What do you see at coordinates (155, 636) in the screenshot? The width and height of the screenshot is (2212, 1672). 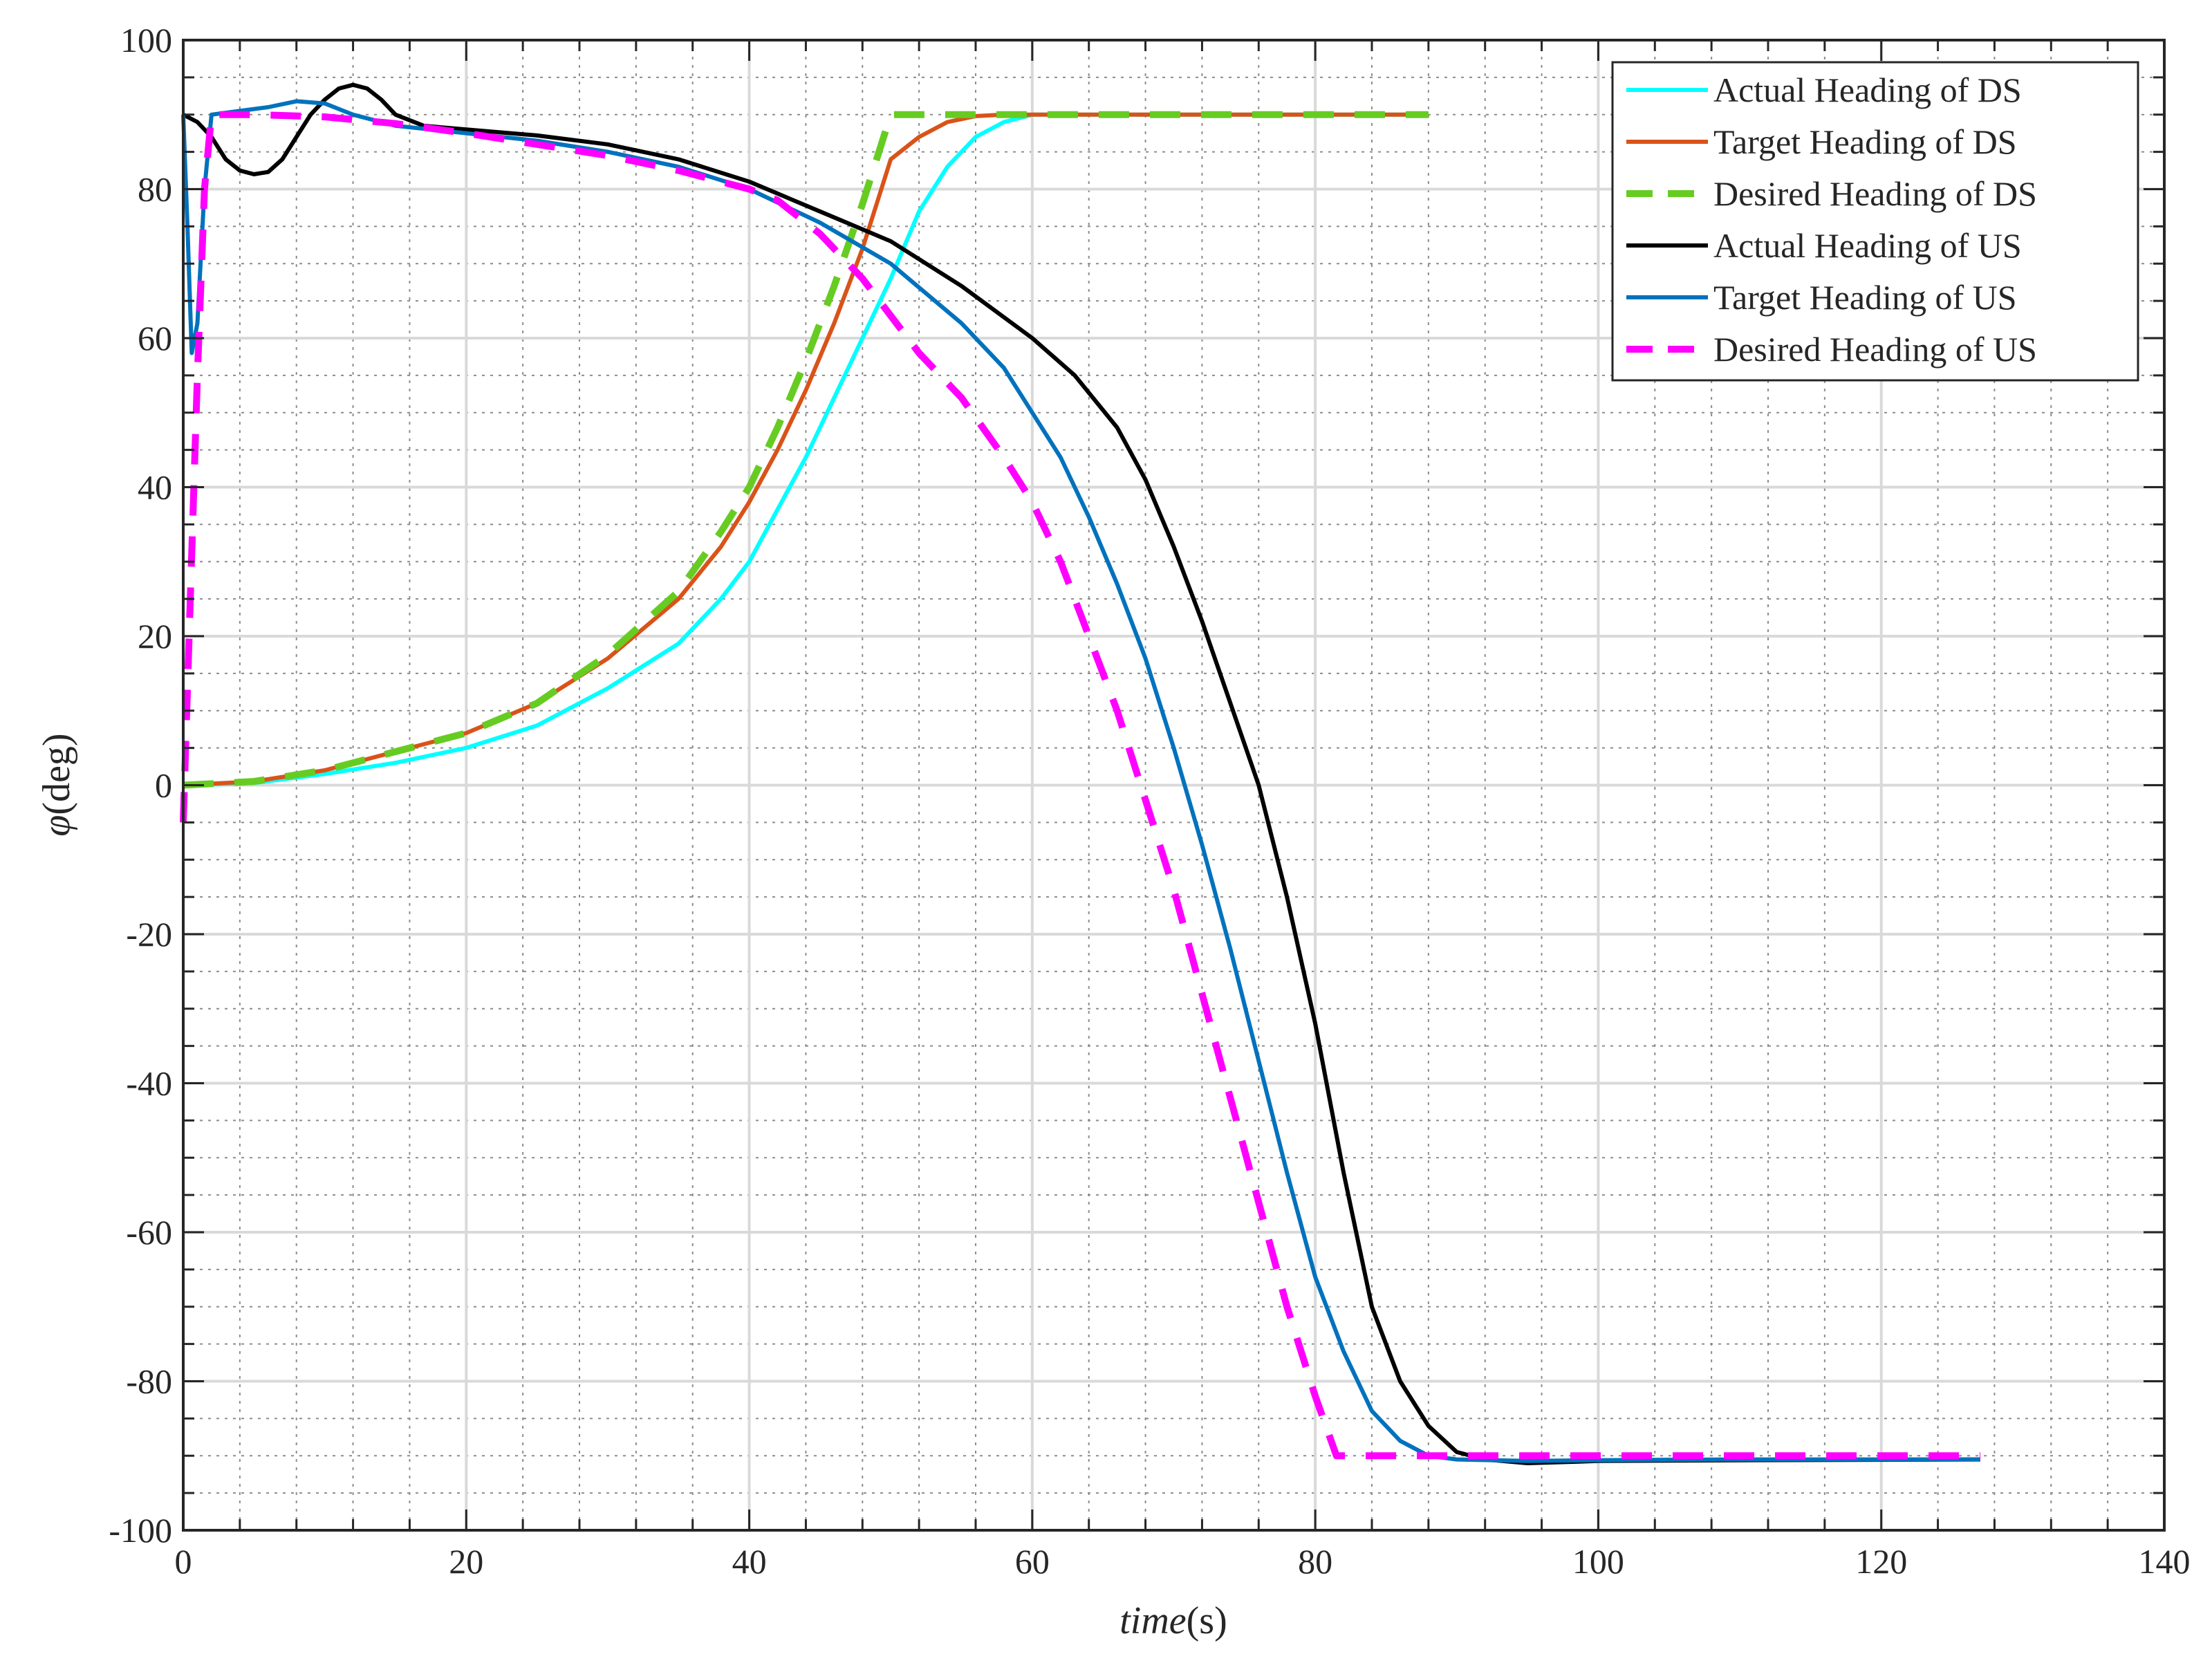 I see `y-tick-label: 20` at bounding box center [155, 636].